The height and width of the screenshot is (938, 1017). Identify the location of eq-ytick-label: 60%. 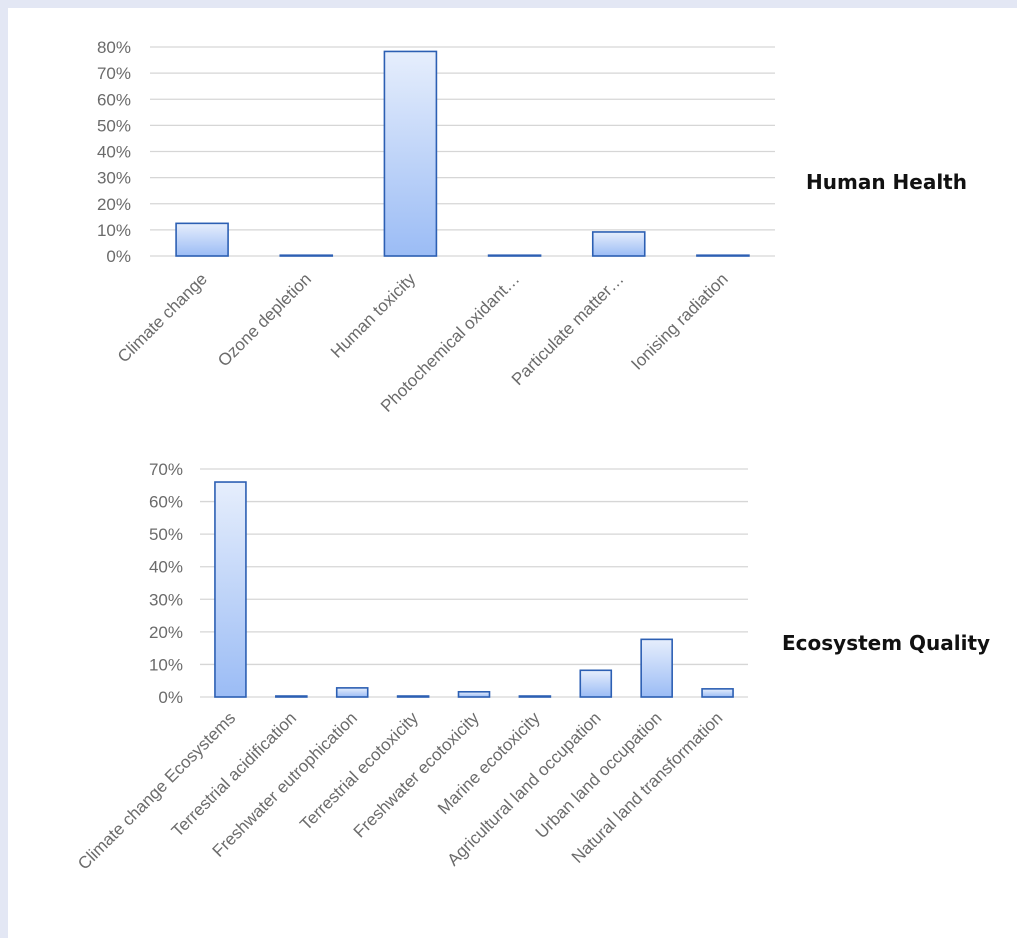
(166, 502).